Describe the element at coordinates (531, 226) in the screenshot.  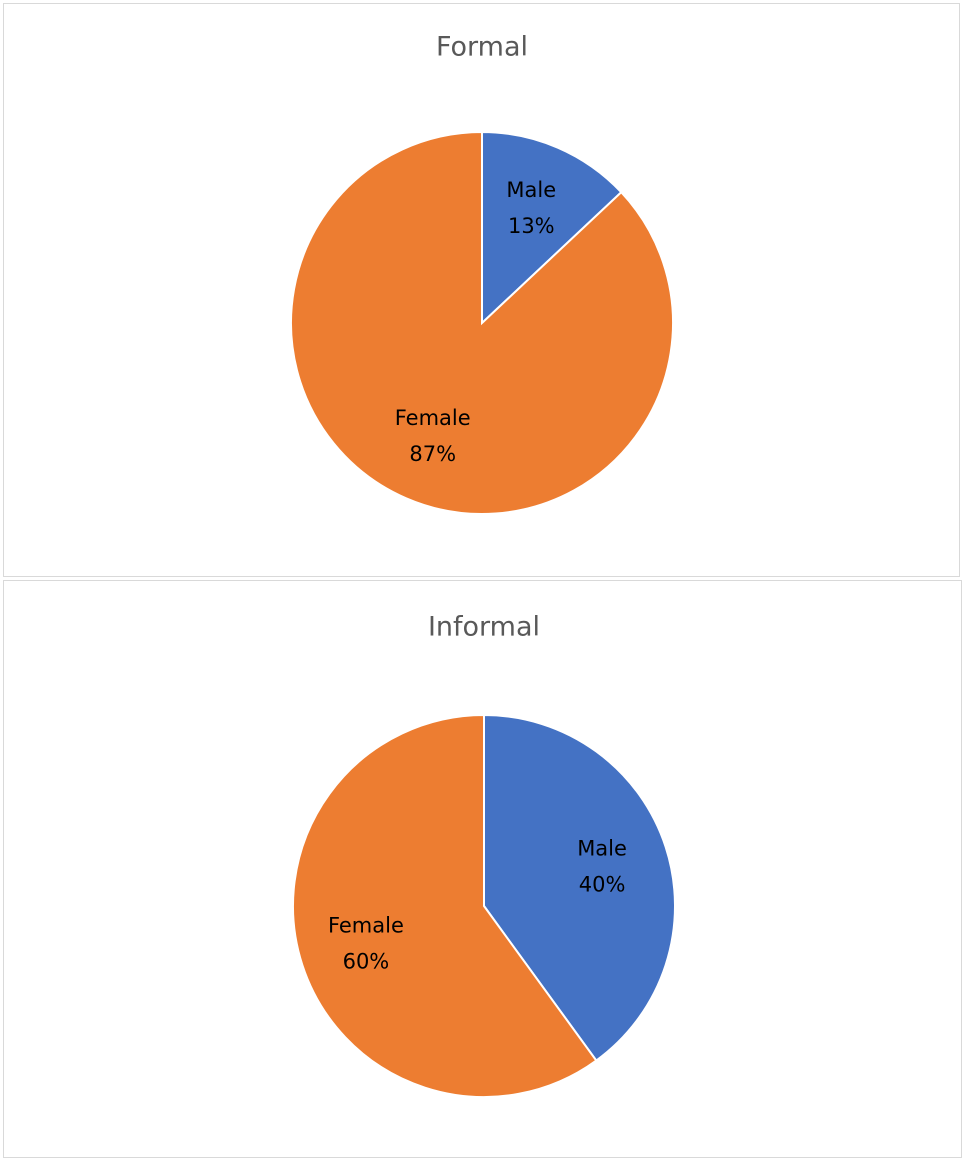
I see `slice-value-label: 13%` at that location.